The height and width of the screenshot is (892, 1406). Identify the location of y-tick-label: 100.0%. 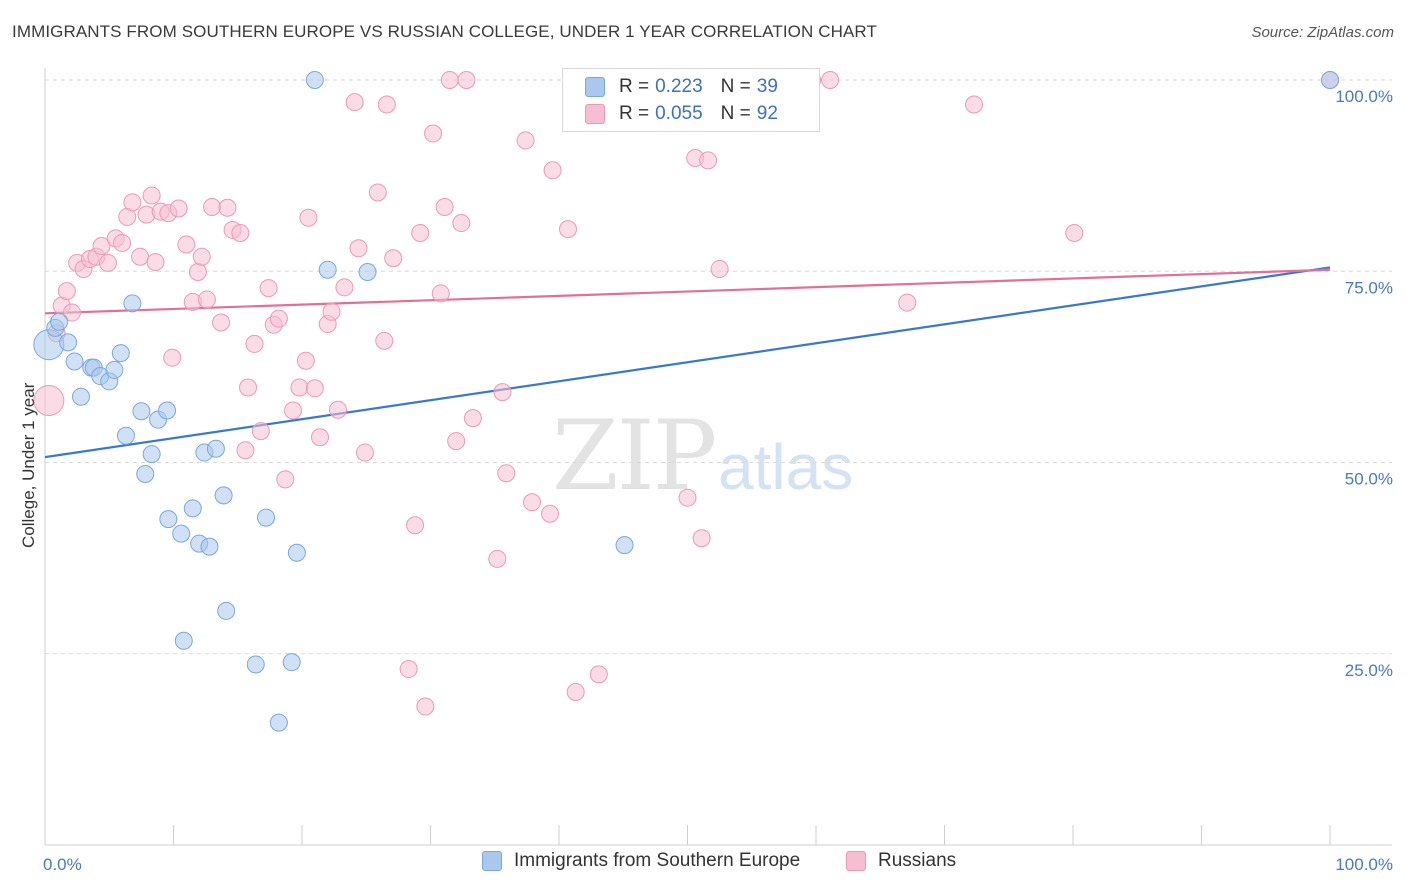
(1364, 96).